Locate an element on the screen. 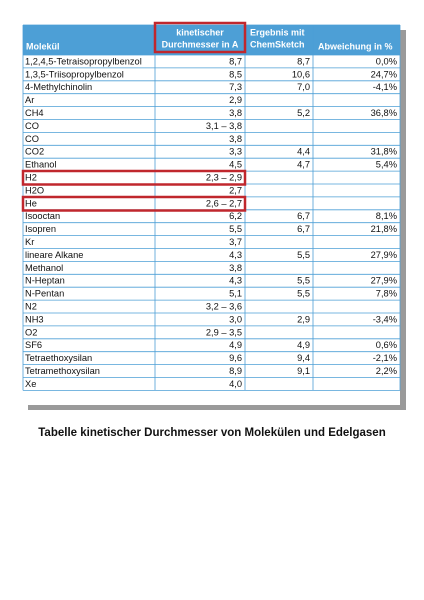 The width and height of the screenshot is (424, 600). cell: 1,3,5-Triisopropylbenzol is located at coordinates (74, 74).